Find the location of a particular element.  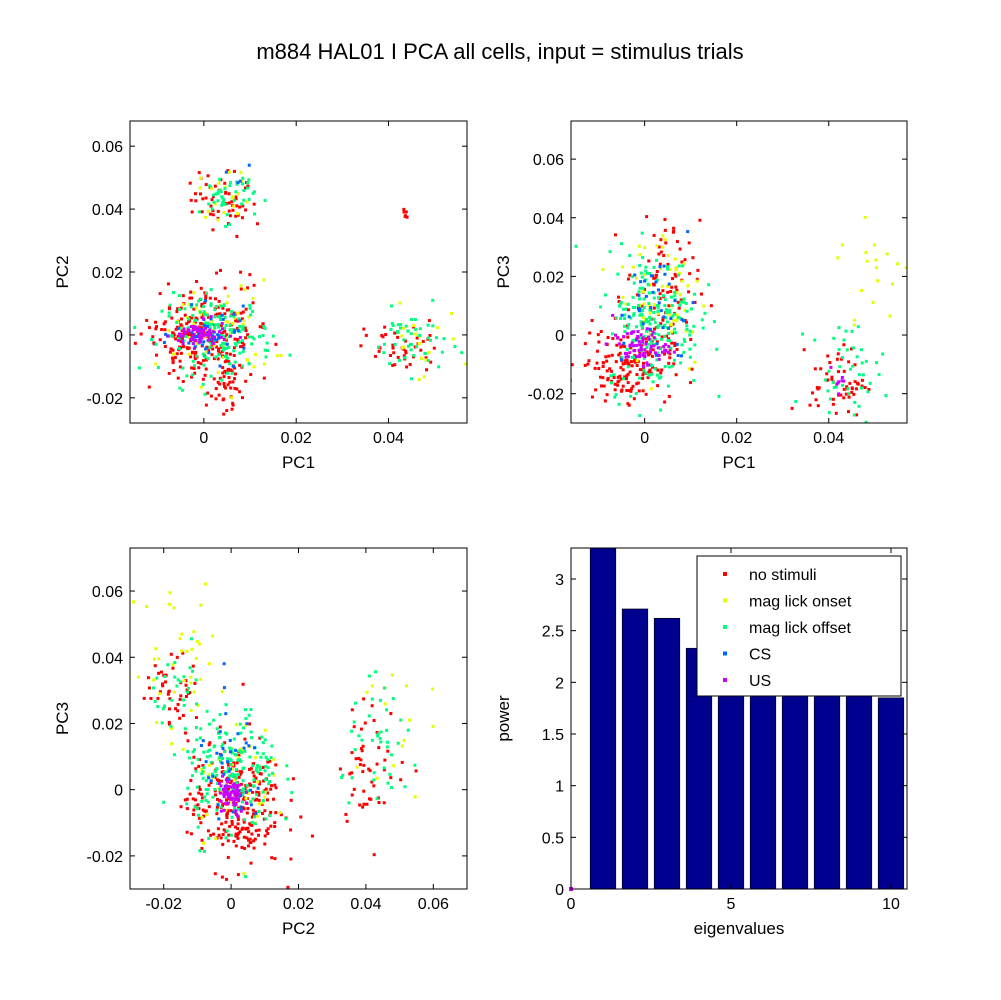

axes-frame is located at coordinates (739, 718).